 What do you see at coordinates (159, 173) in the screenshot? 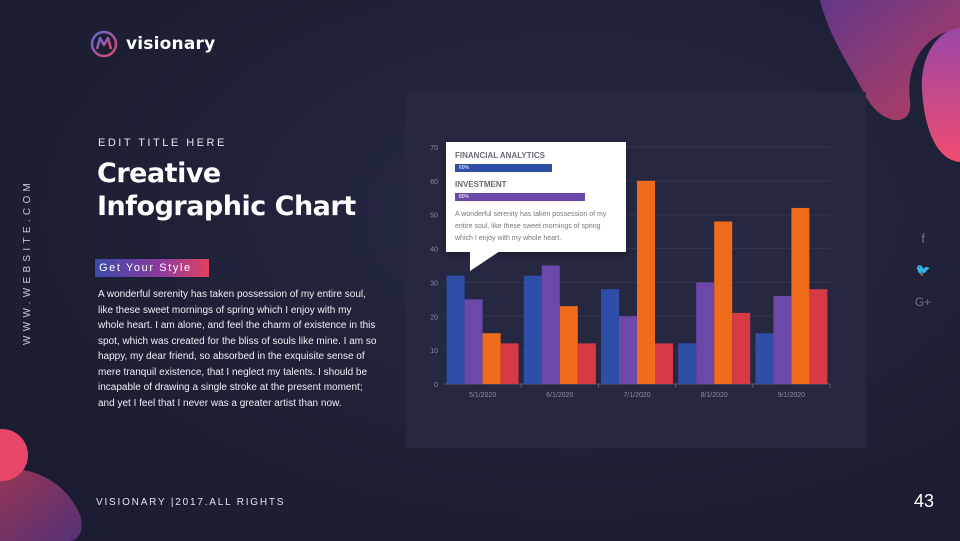
I see `title-line-1: Creative` at bounding box center [159, 173].